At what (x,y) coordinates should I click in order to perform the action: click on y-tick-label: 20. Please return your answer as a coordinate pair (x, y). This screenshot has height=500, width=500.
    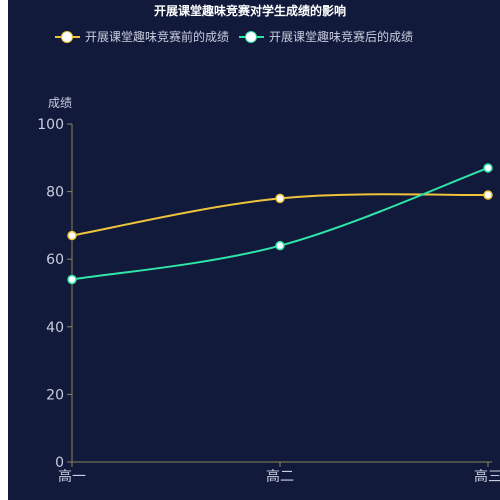
    Looking at the image, I should click on (55, 395).